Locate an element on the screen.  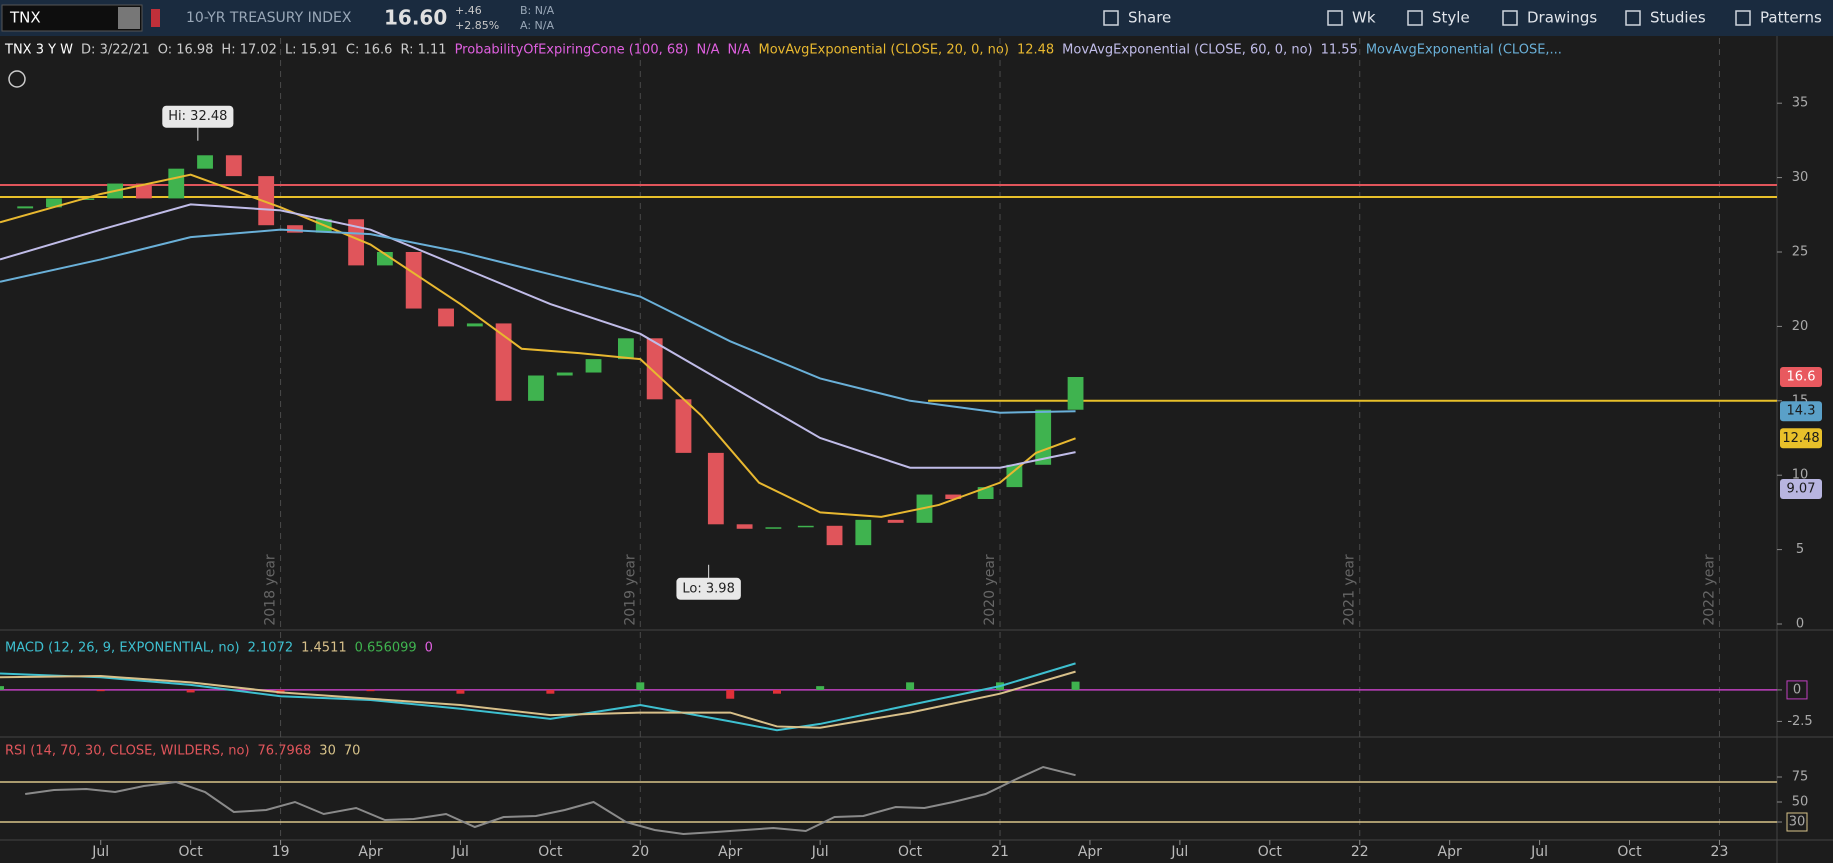
y-tick-label: 35 is located at coordinates (1800, 103).